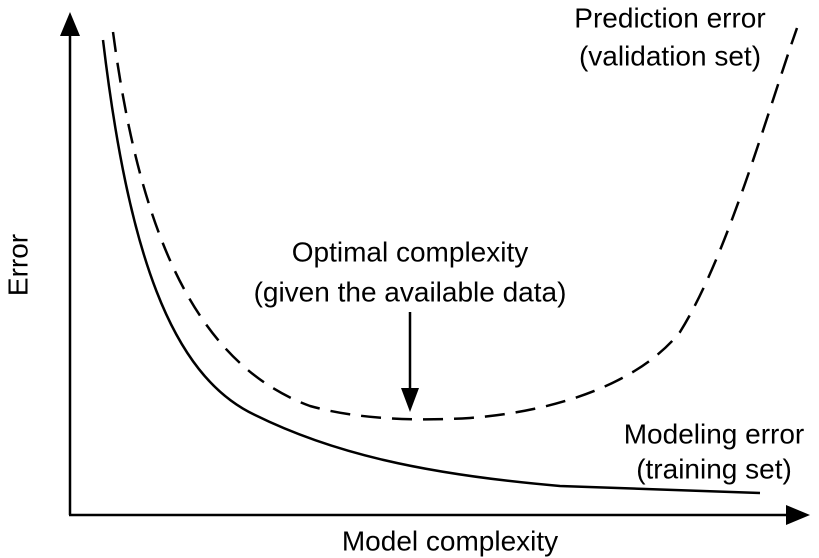 The height and width of the screenshot is (558, 819). What do you see at coordinates (17, 265) in the screenshot?
I see `y-axis-label: Error` at bounding box center [17, 265].